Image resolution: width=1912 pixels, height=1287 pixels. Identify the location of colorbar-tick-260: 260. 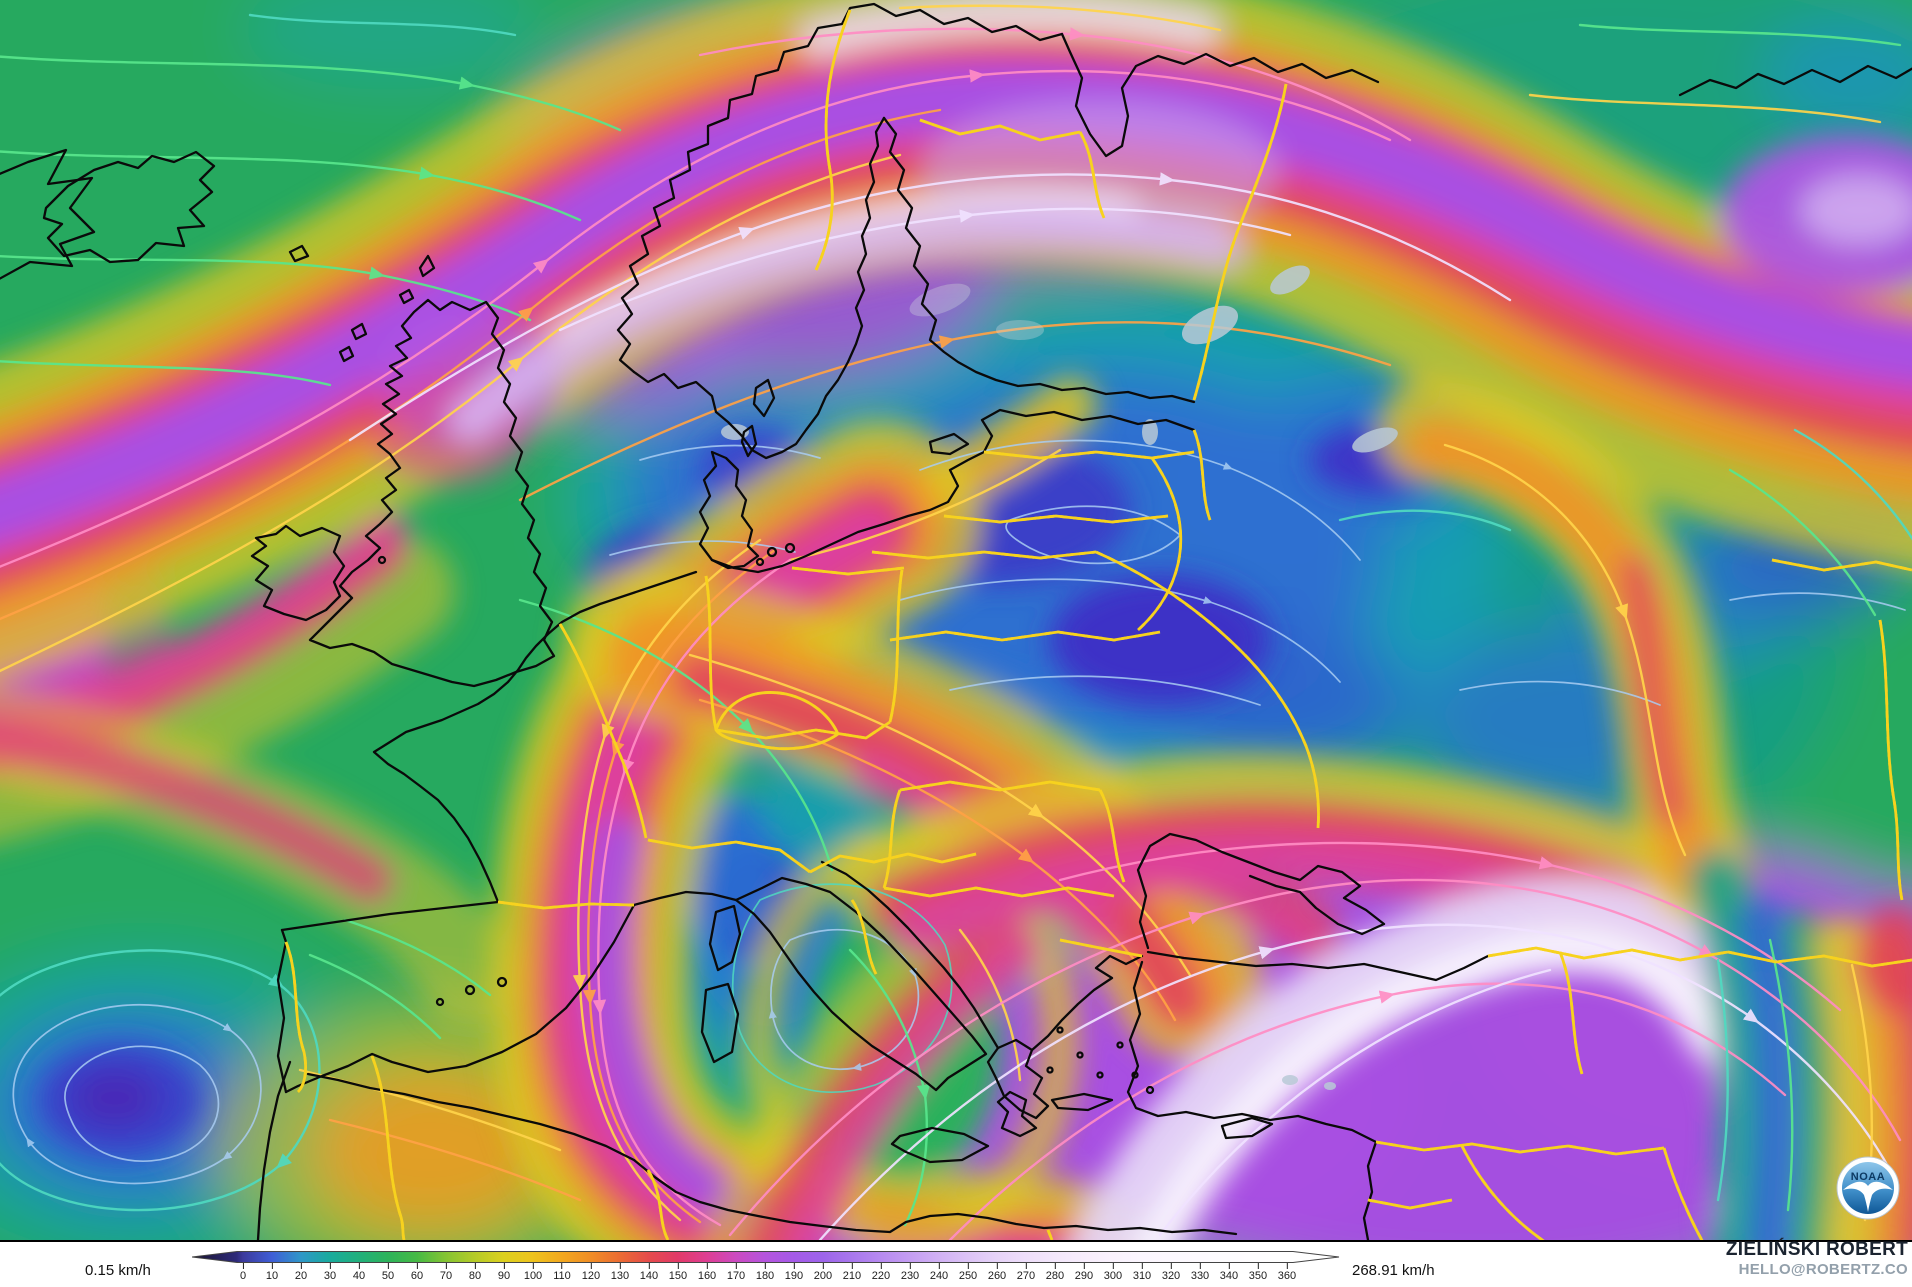
(997, 1272).